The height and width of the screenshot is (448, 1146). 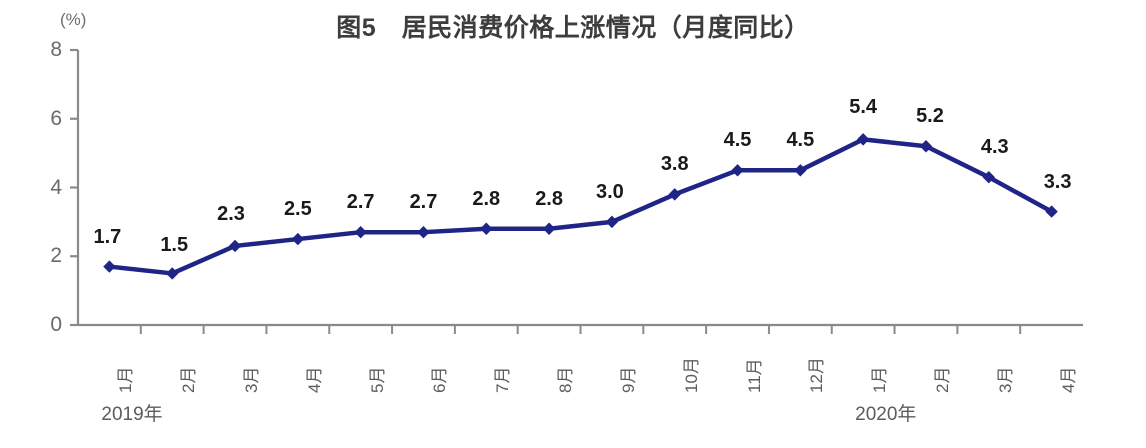 What do you see at coordinates (573, 28) in the screenshot?
I see `chart-title: 图5 居民消费价格上涨情况（月度同比）` at bounding box center [573, 28].